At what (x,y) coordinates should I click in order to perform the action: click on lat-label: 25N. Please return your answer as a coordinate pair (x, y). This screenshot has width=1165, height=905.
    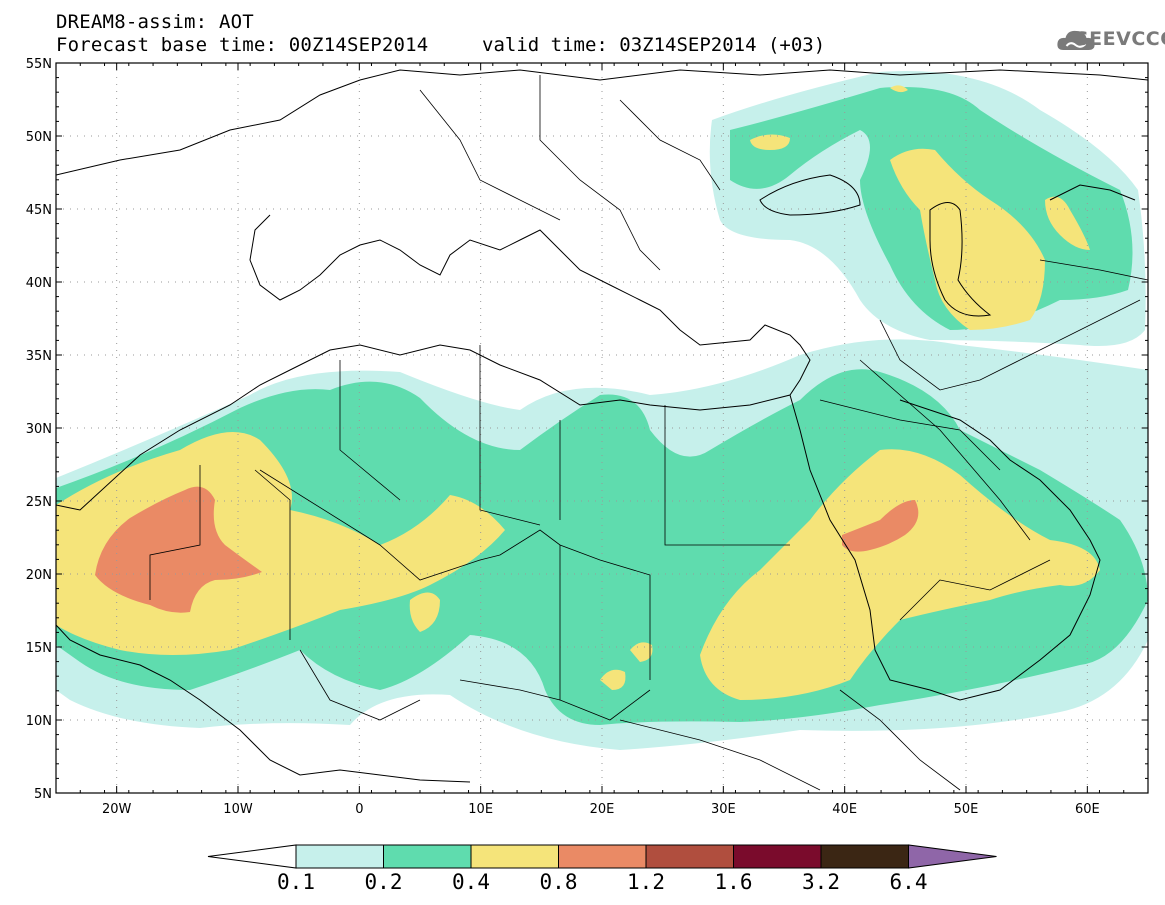
    Looking at the image, I should click on (39, 502).